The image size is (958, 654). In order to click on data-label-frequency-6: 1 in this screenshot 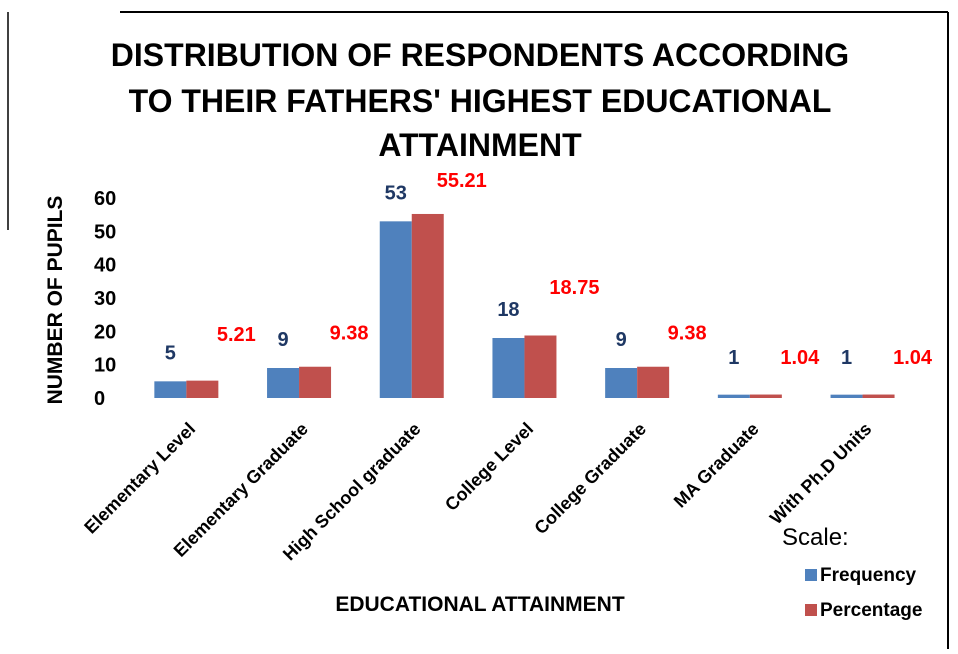, I will do `click(846, 358)`.